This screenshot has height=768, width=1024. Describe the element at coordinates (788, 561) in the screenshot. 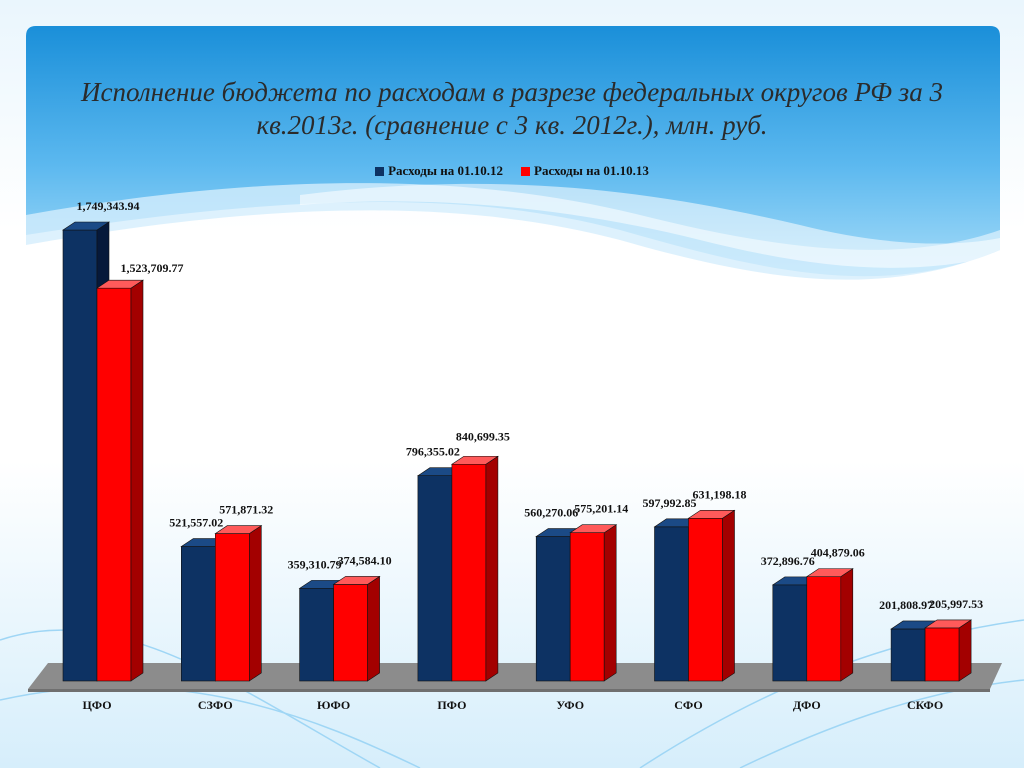

I see `value-label-ДФО-s1: 372,896.76` at that location.